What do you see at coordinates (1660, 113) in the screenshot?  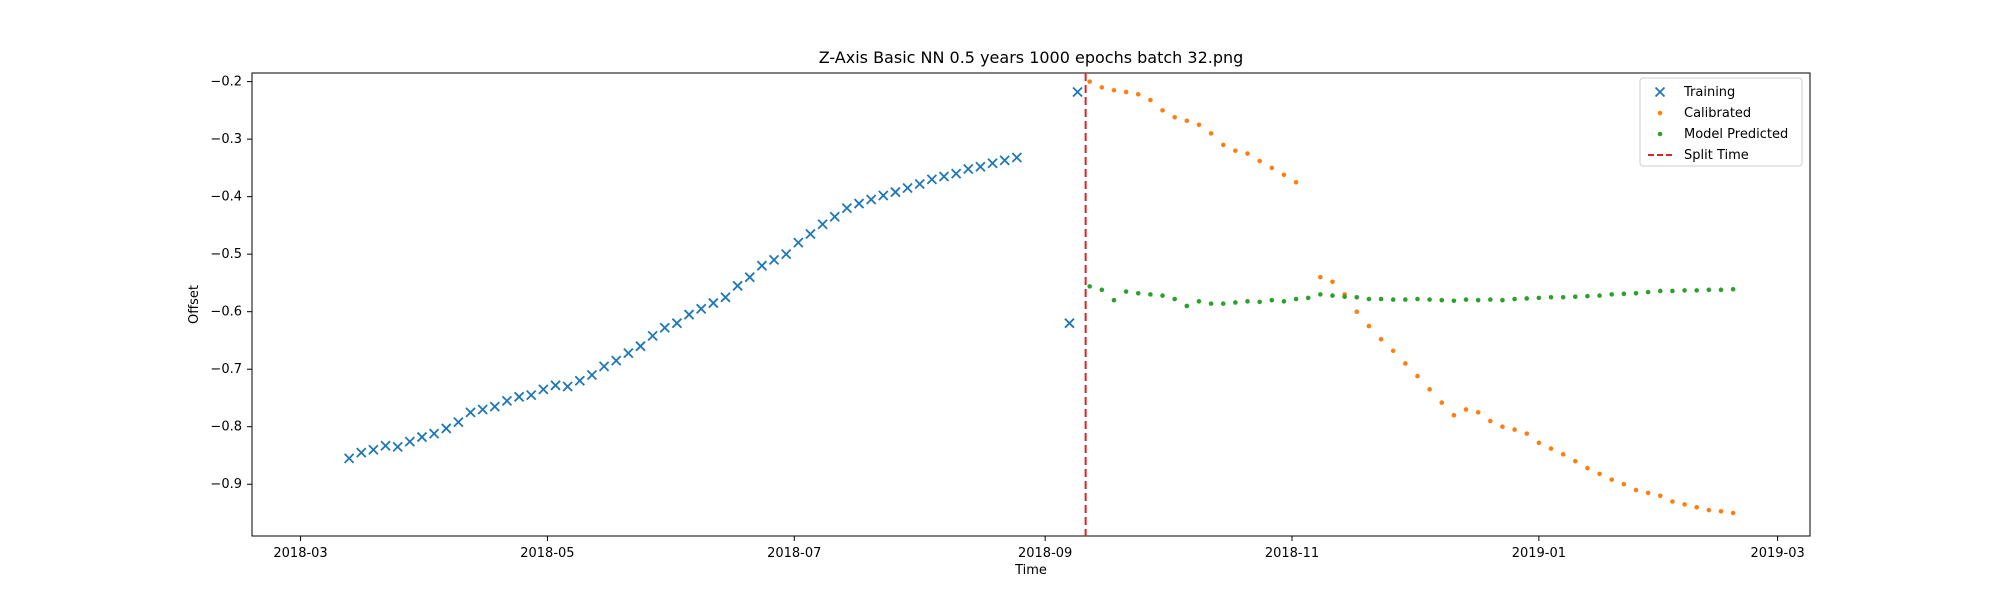 I see `legend-marker` at bounding box center [1660, 113].